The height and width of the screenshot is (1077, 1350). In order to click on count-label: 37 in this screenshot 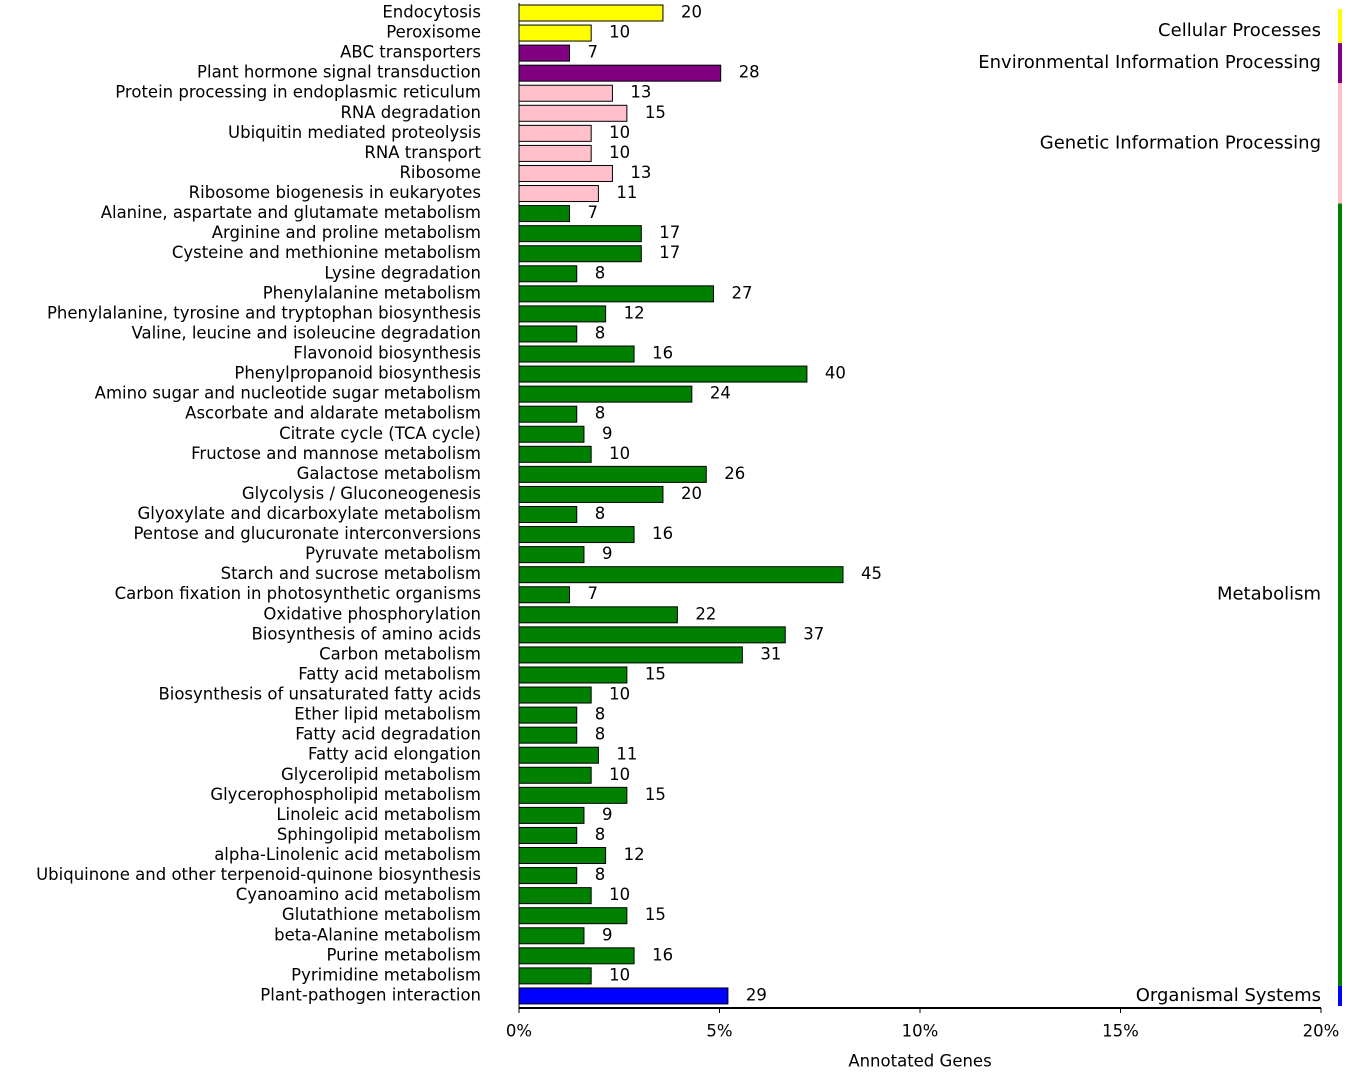, I will do `click(813, 633)`.